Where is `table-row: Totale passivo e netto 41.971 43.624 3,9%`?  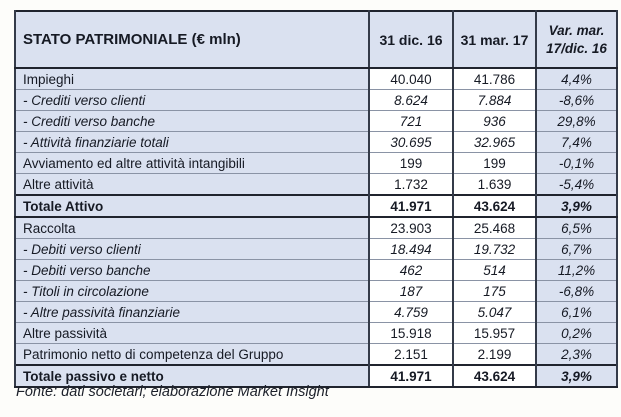 table-row: Totale passivo e netto 41.971 43.624 3,9% is located at coordinates (316, 376).